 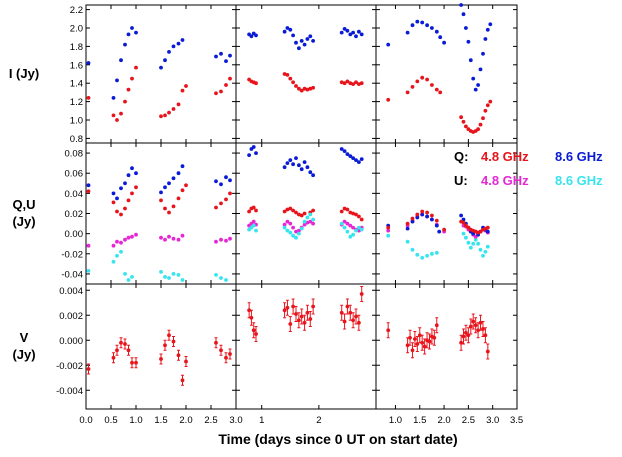 I want to click on y-tick-label: -0.02, so click(x=72, y=254).